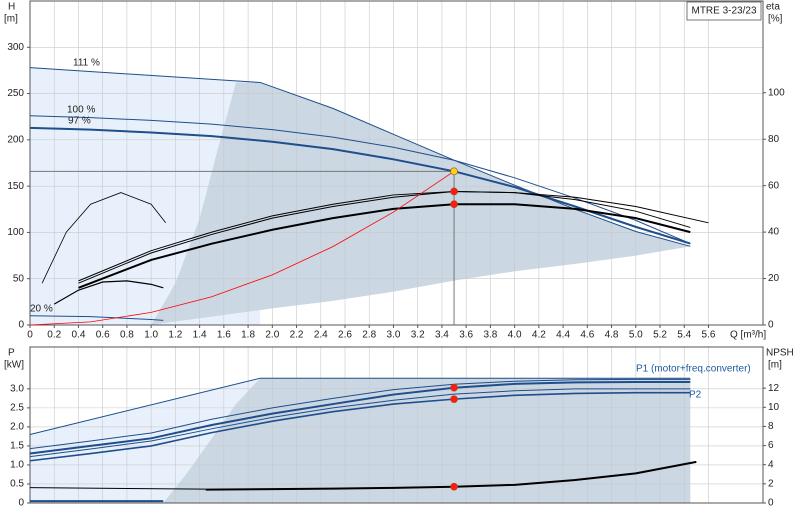  I want to click on y-tick-label: 2.0, so click(17, 427).